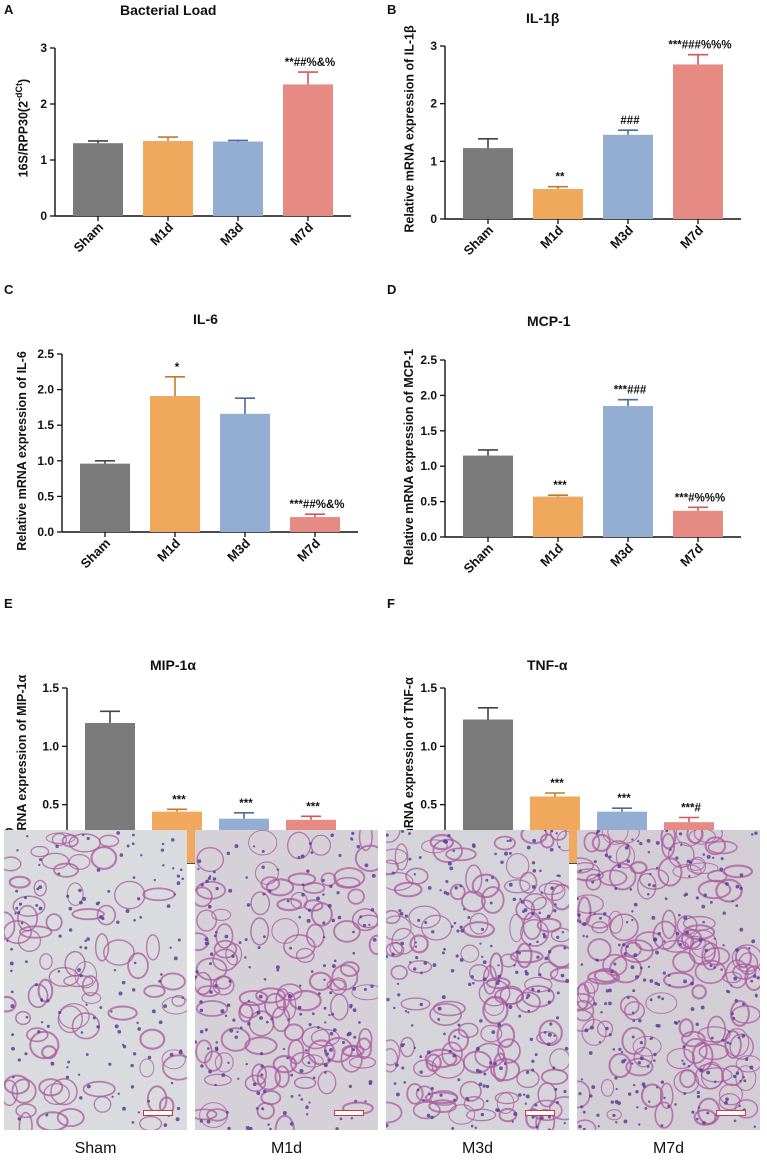 Image resolution: width=767 pixels, height=1165 pixels. Describe the element at coordinates (630, 121) in the screenshot. I see `significance-label: ###` at that location.